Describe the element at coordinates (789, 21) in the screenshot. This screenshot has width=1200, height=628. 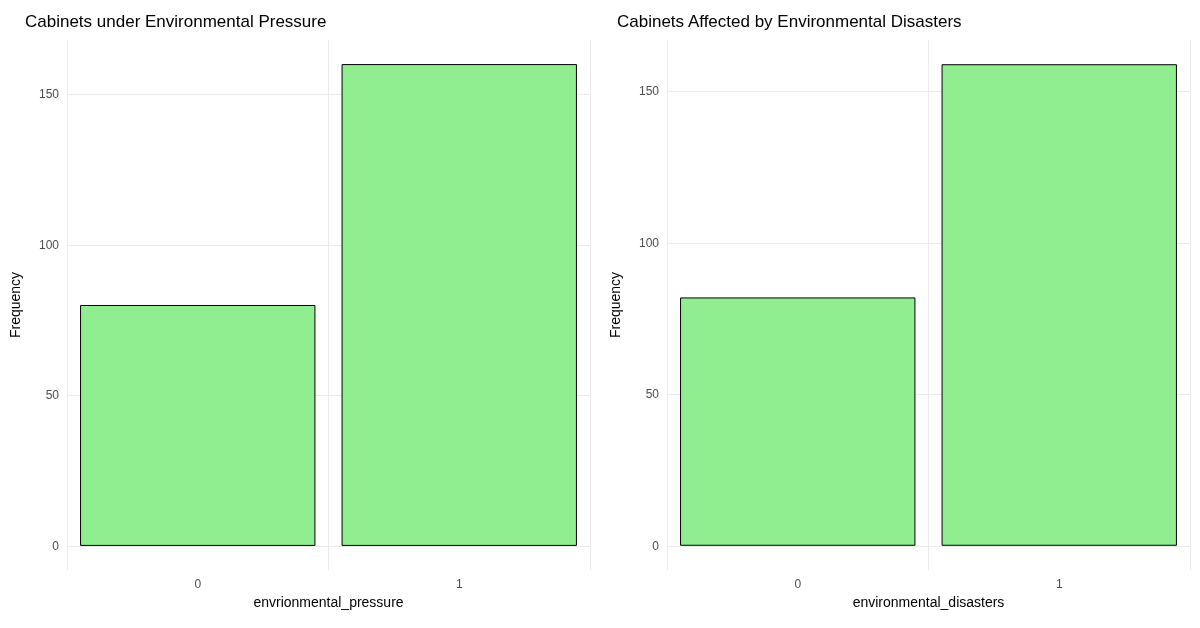
I see `chart-title: Cabinets Affected by Environmental Disasters` at that location.